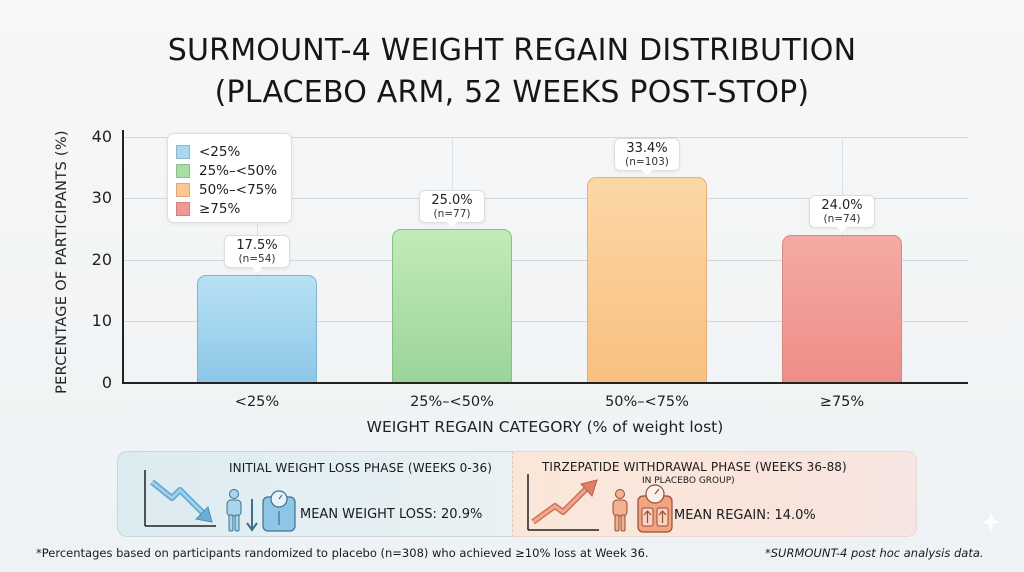 The image size is (1024, 572). I want to click on bar-value: 25.0%, so click(452, 200).